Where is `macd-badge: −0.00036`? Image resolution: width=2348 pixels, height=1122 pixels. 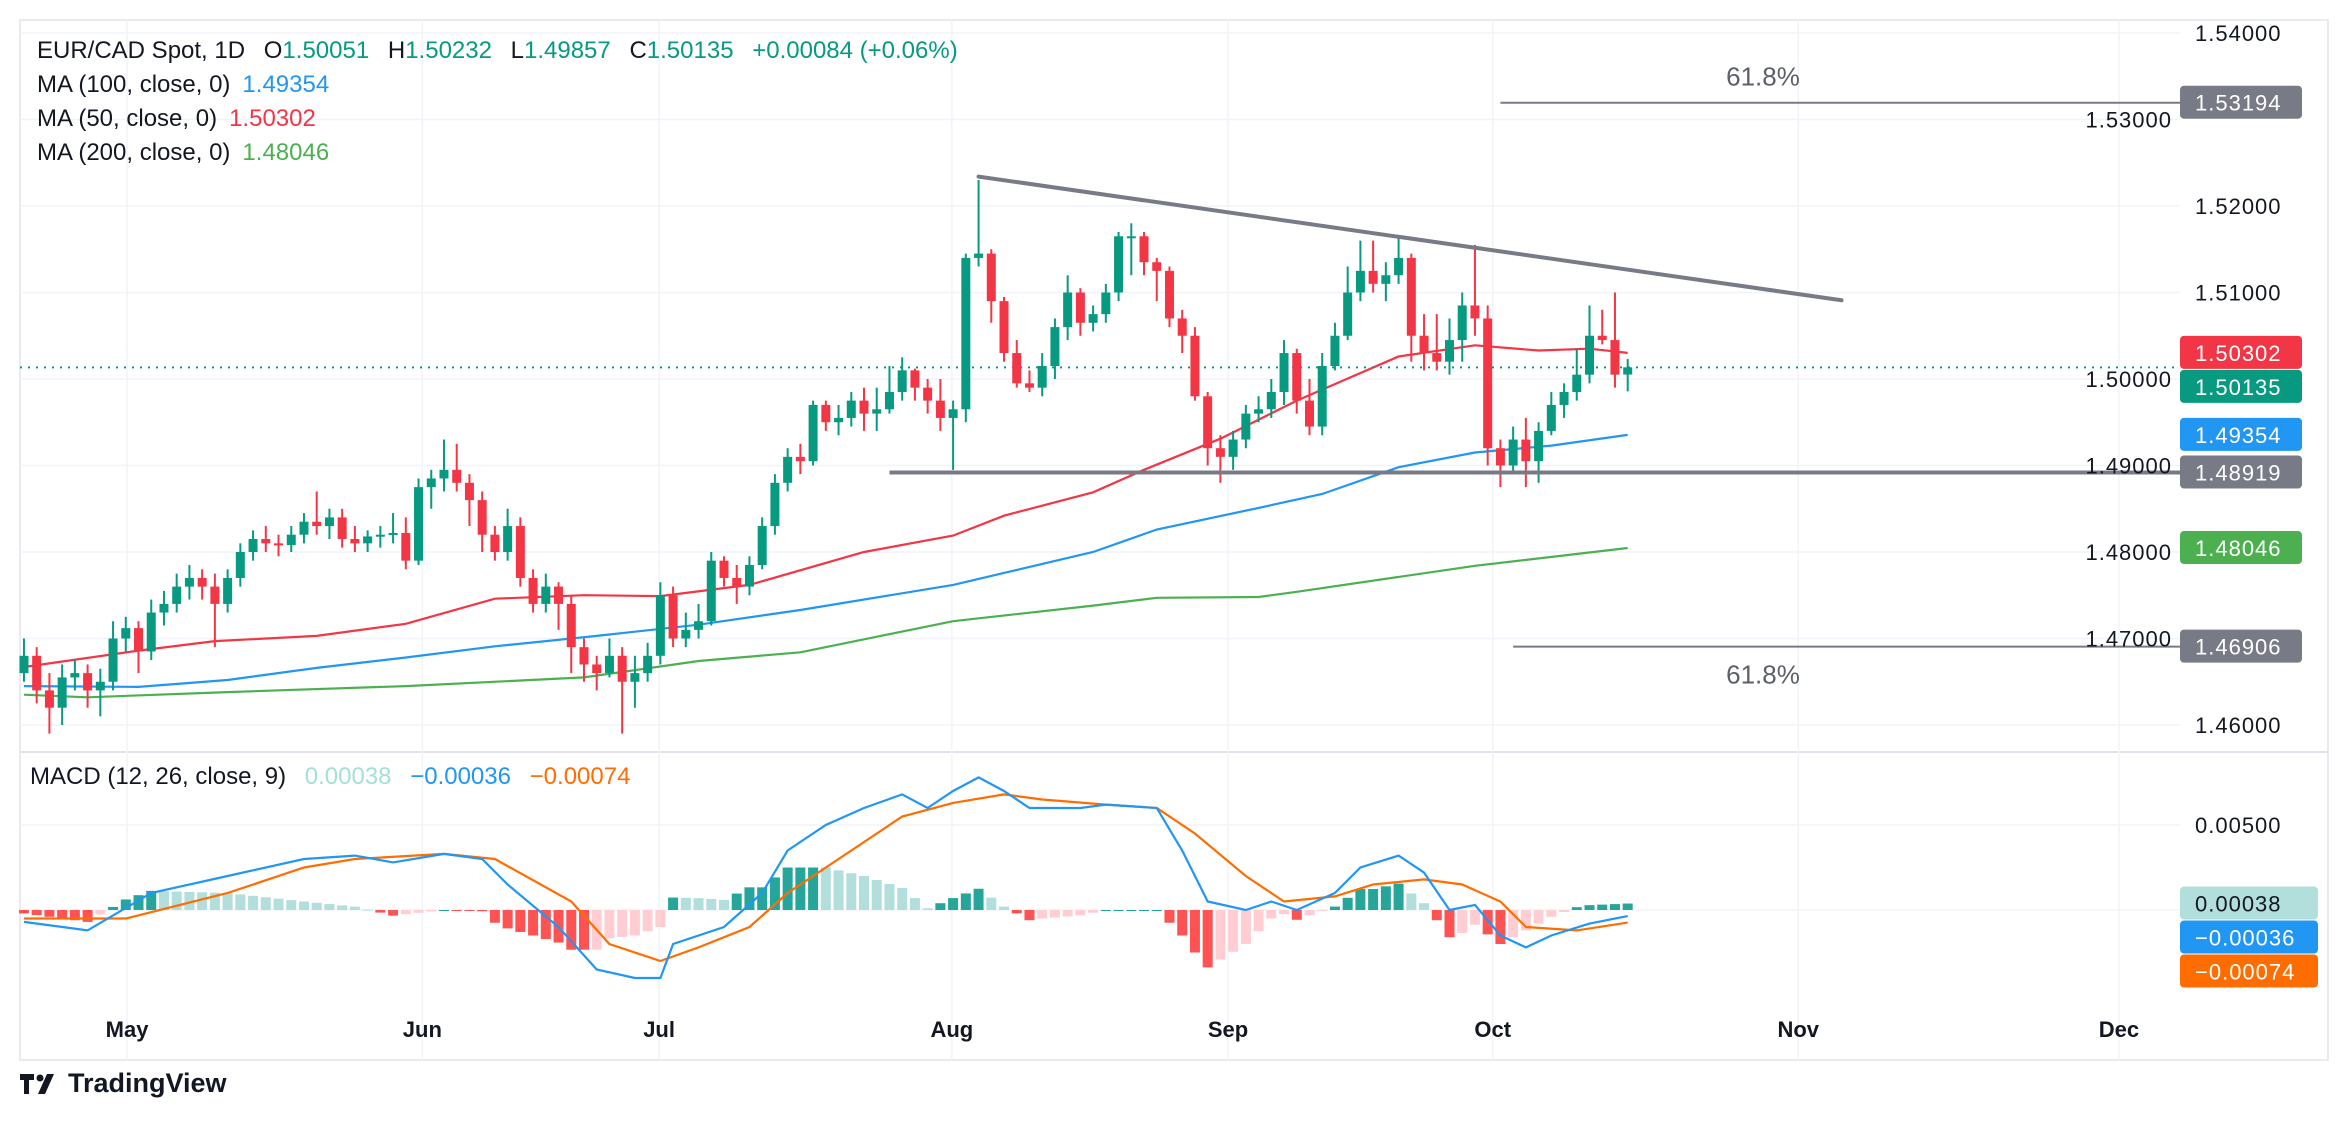 macd-badge: −0.00036 is located at coordinates (2249, 937).